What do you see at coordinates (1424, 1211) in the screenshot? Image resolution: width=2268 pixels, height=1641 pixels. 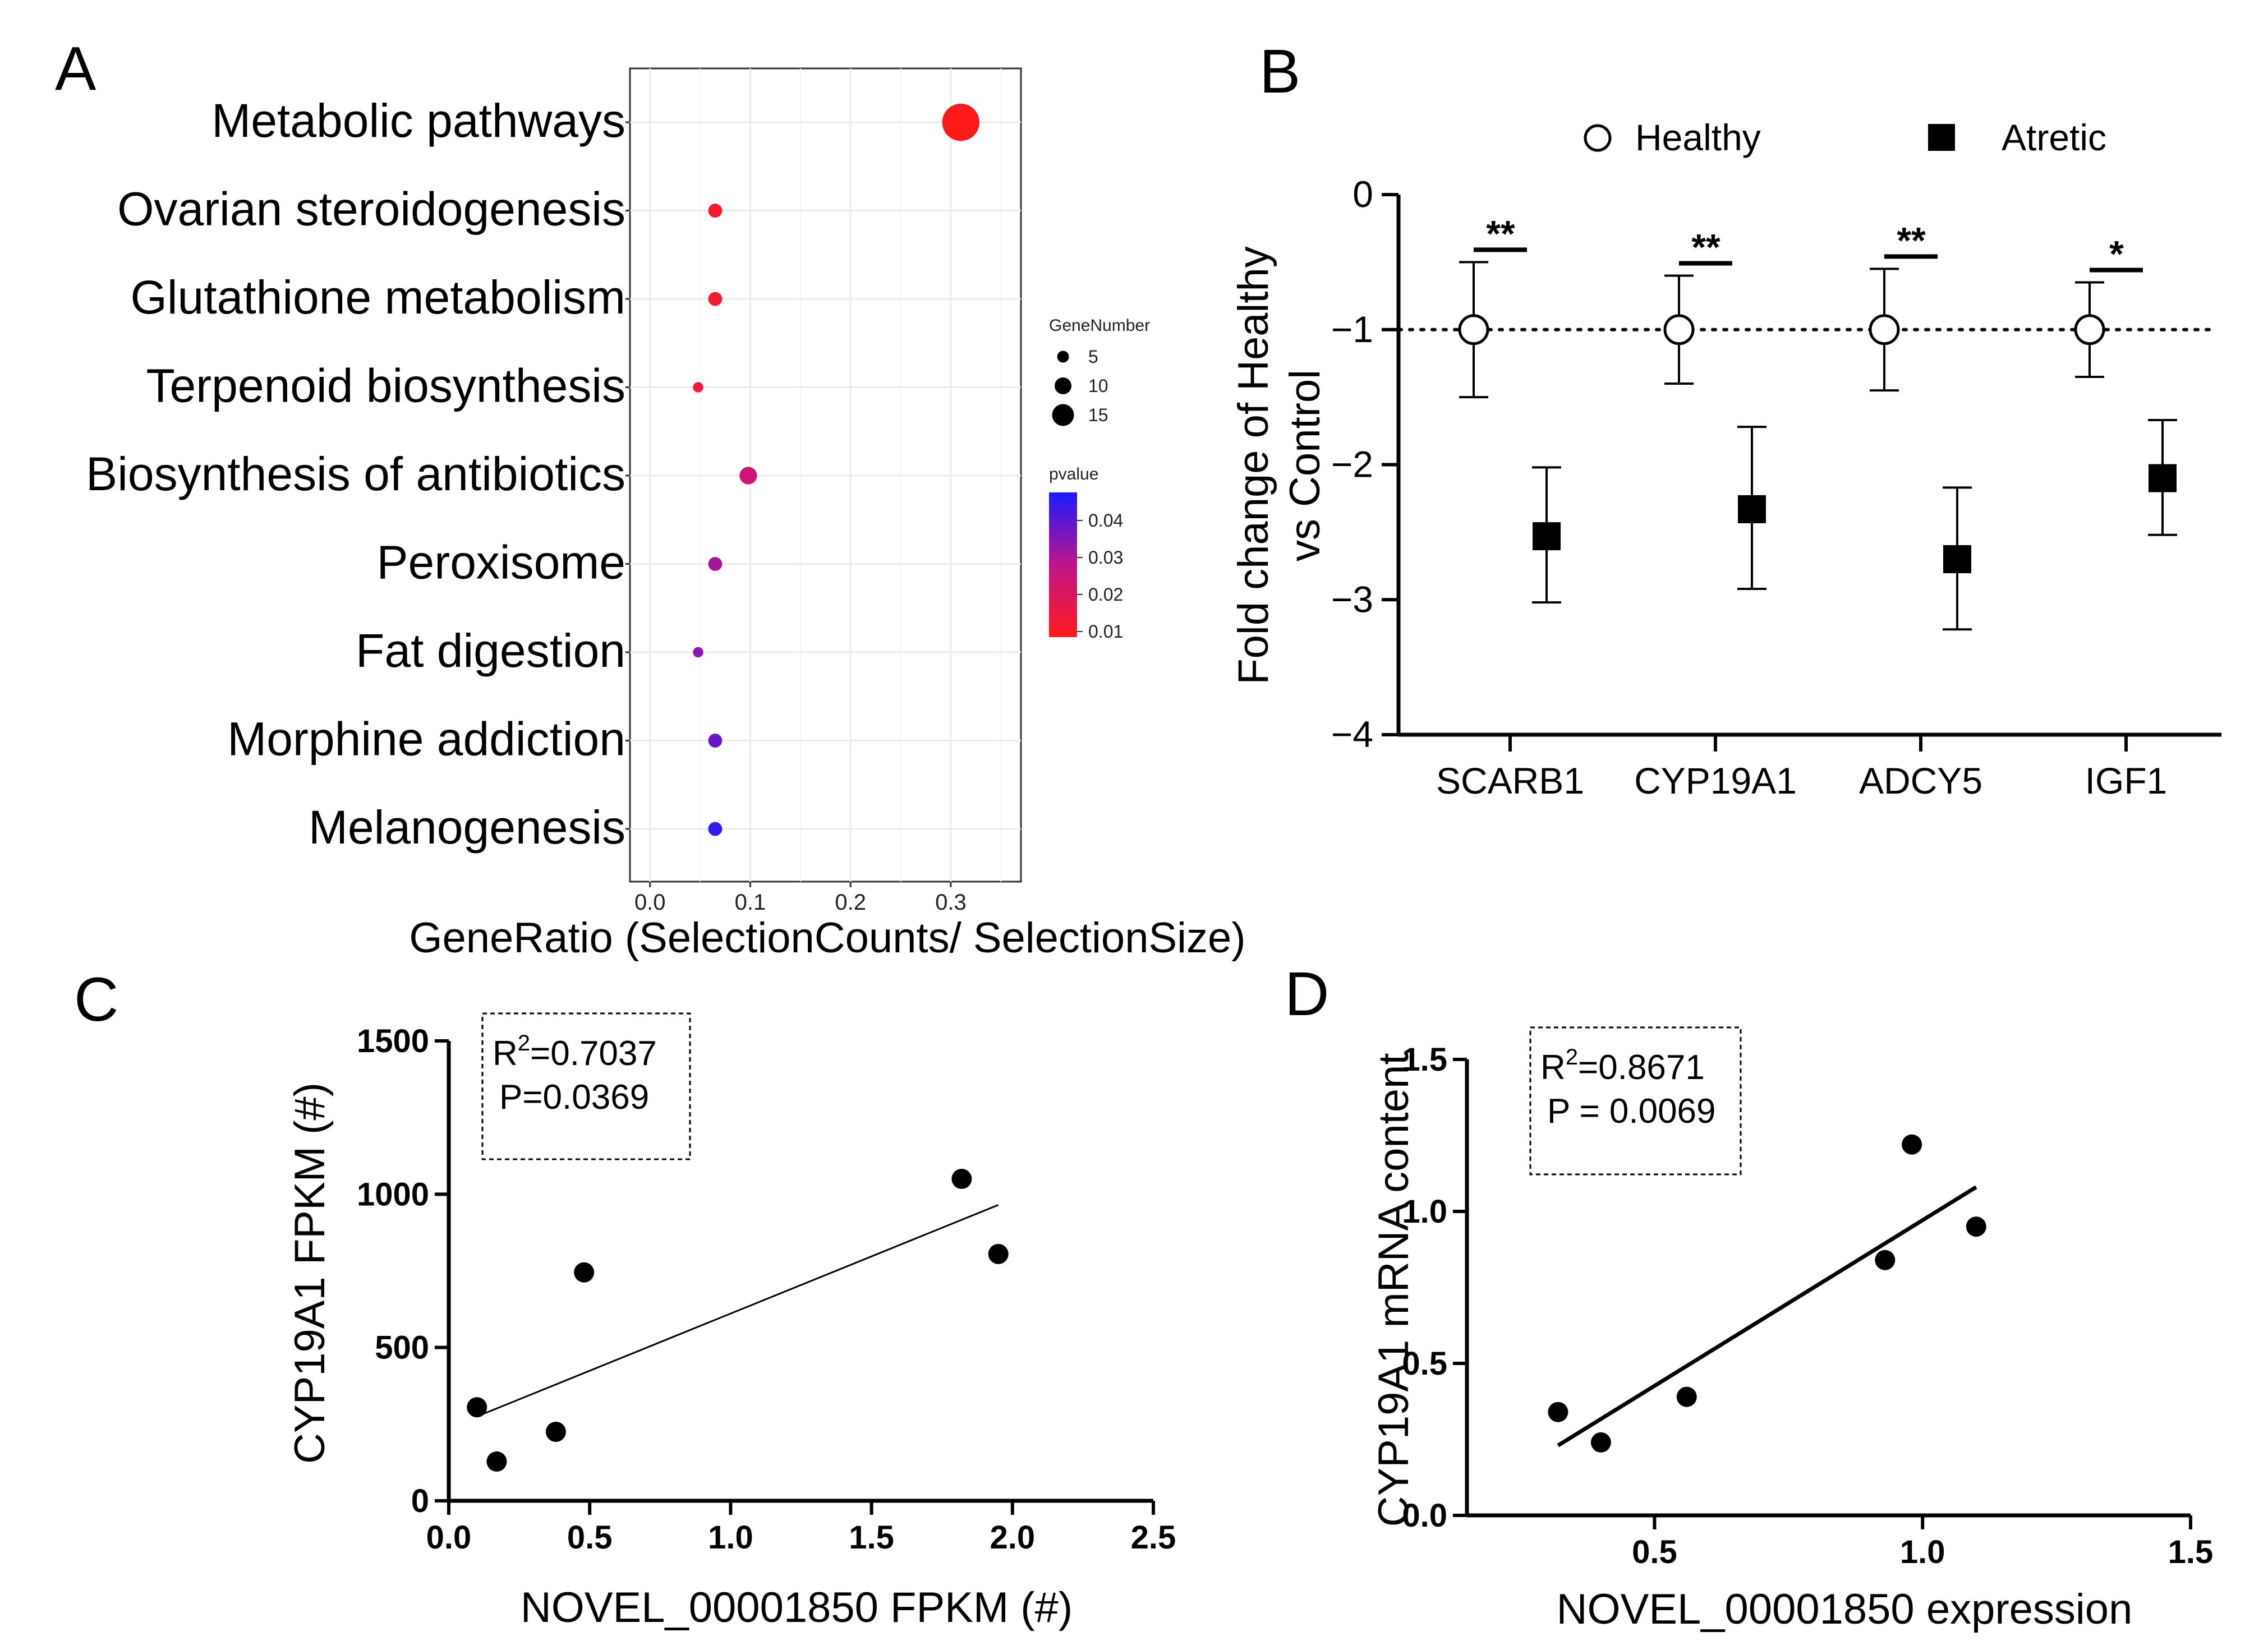 I see `y-tick-label: 1.0` at bounding box center [1424, 1211].